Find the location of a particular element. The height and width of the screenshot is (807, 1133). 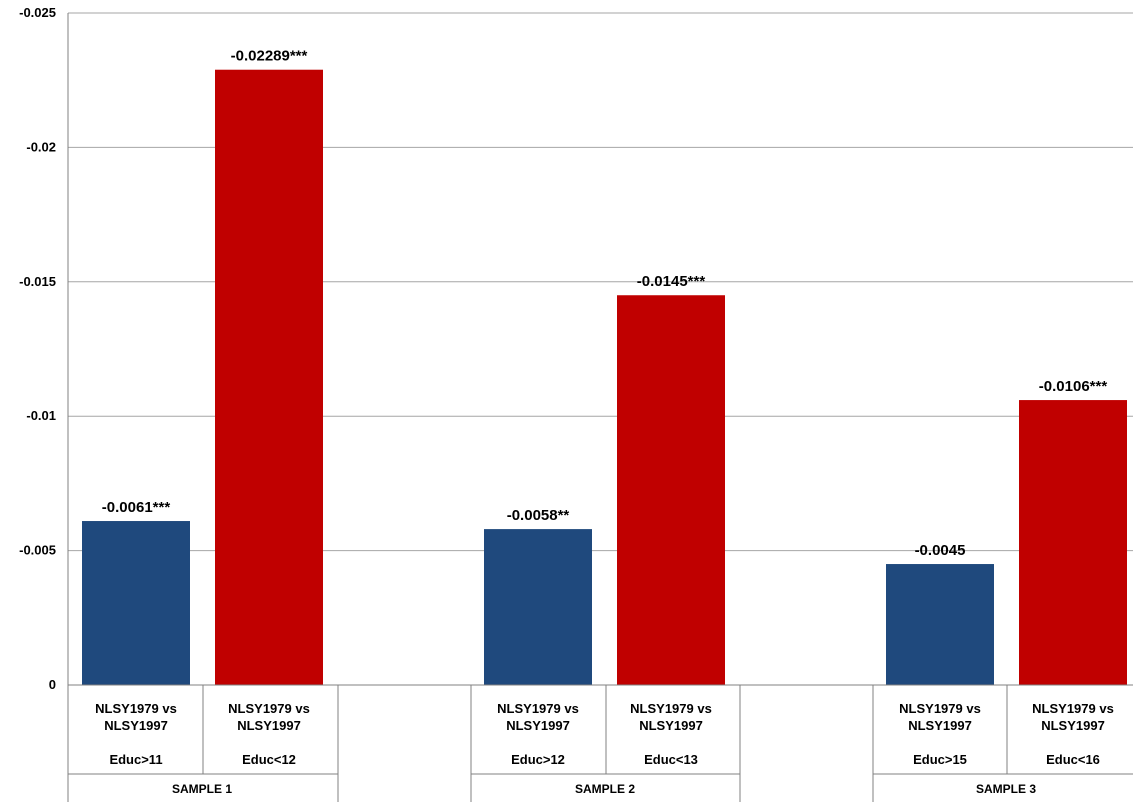

data-label: -0.02289*** is located at coordinates (269, 56).